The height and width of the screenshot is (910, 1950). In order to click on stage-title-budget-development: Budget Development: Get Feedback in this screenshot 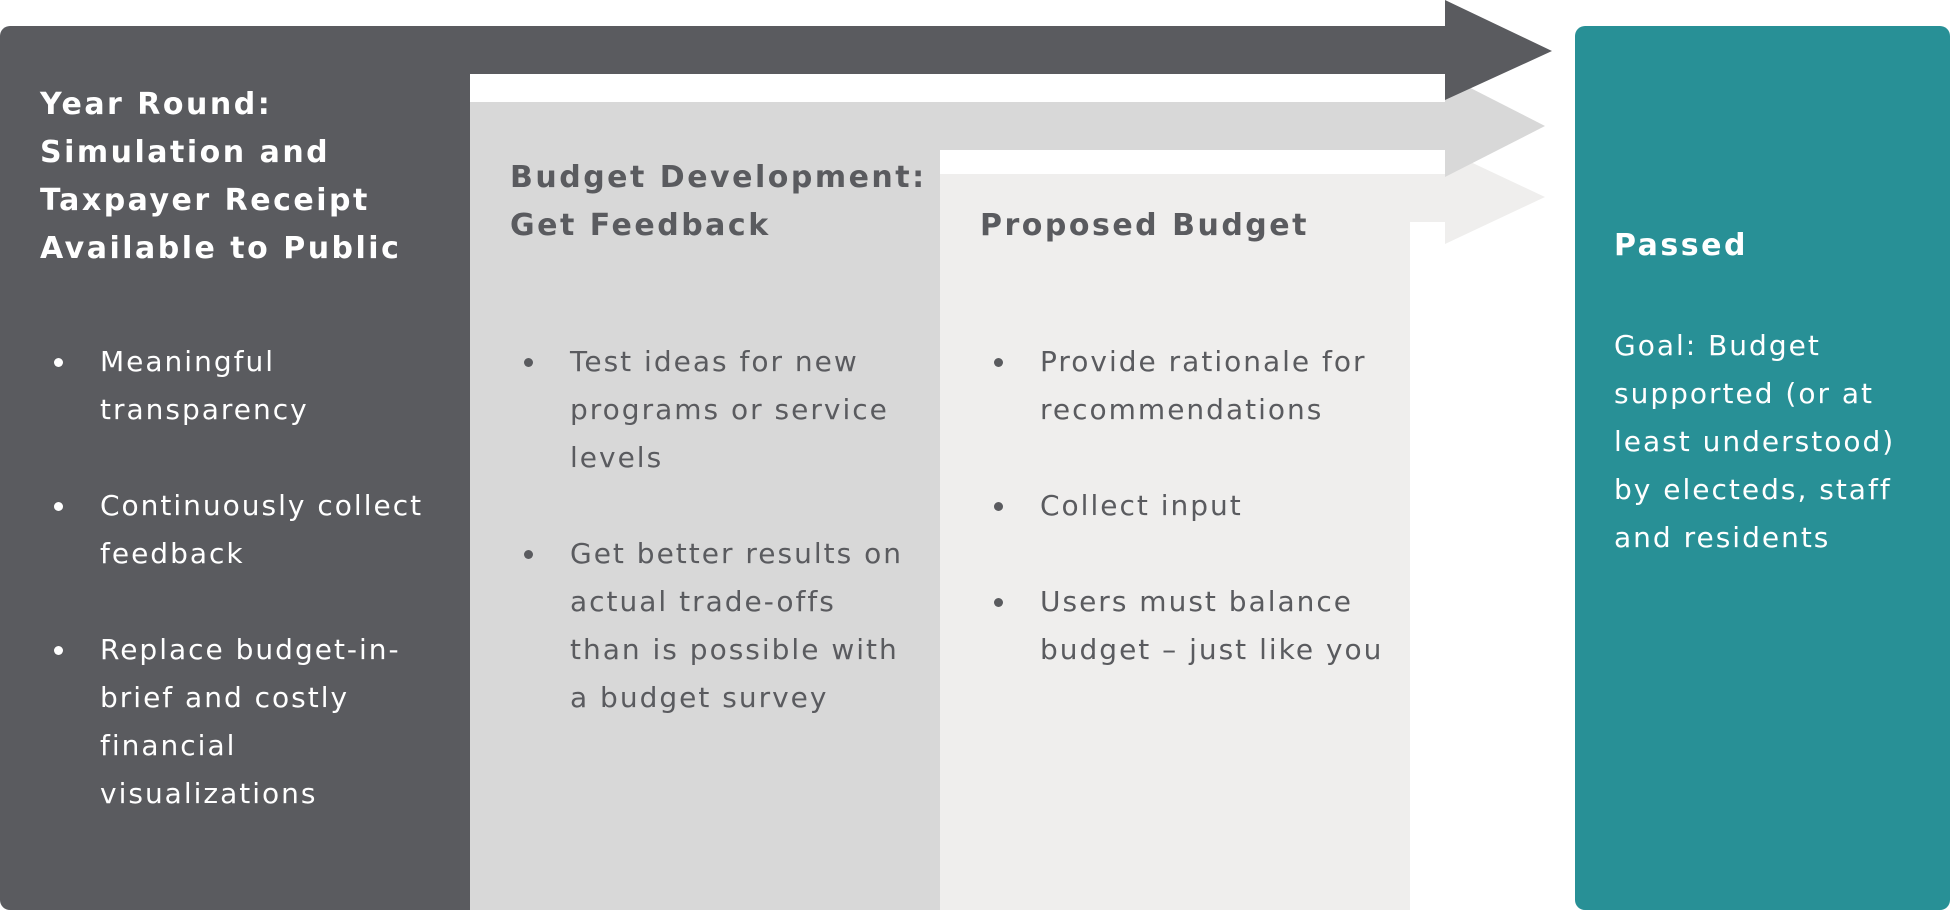, I will do `click(718, 201)`.